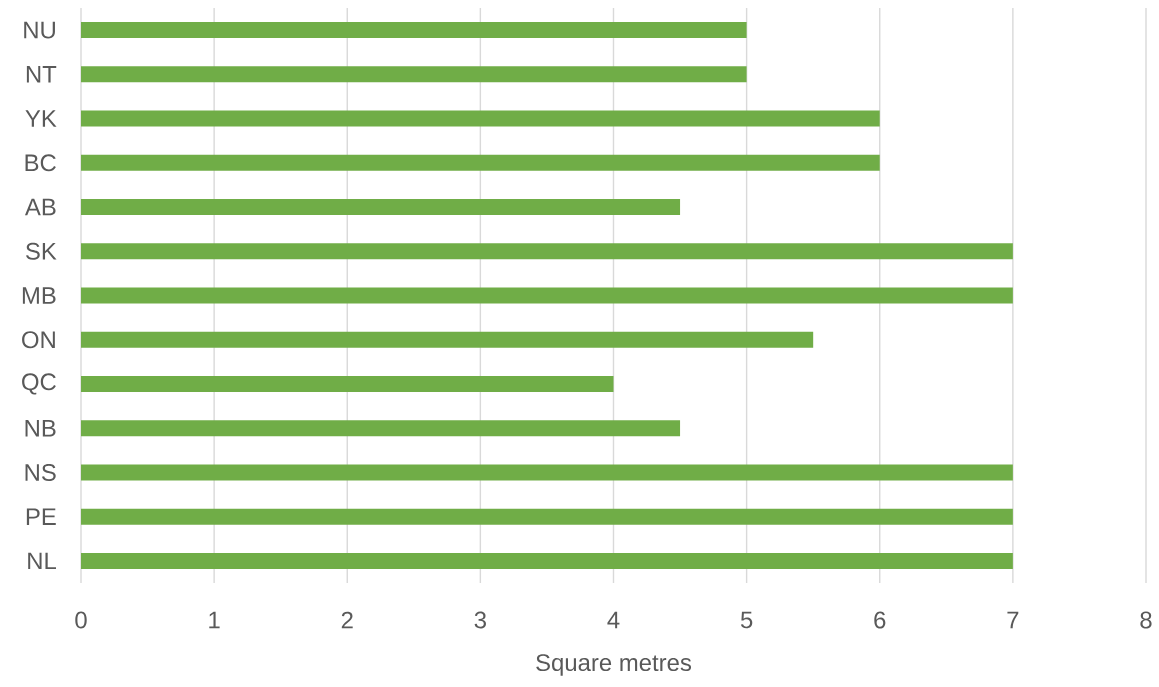  I want to click on y-tick-label: BC, so click(40, 163).